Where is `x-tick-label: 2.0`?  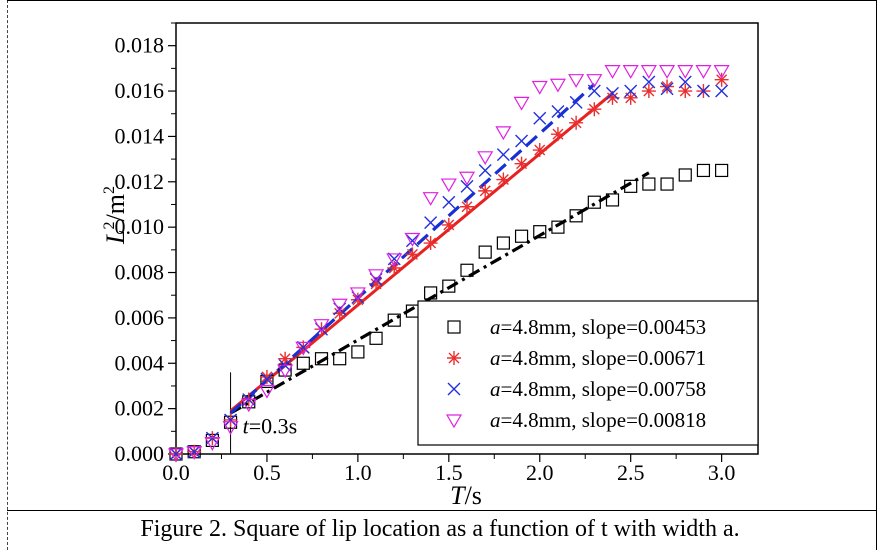
x-tick-label: 2.0 is located at coordinates (540, 472).